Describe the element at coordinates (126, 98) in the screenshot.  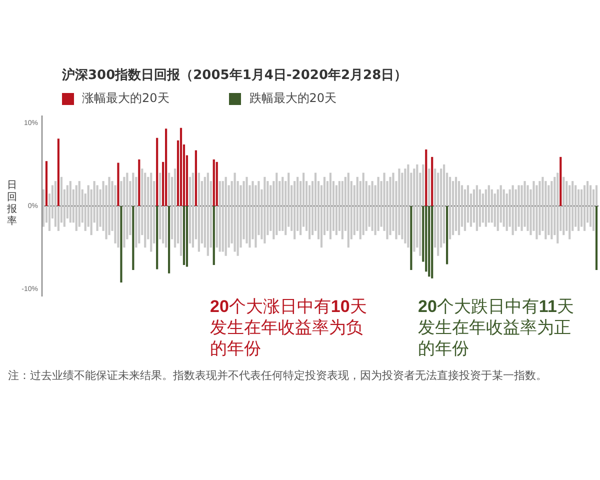
I see `legend-label: 涨幅最大的20天` at that location.